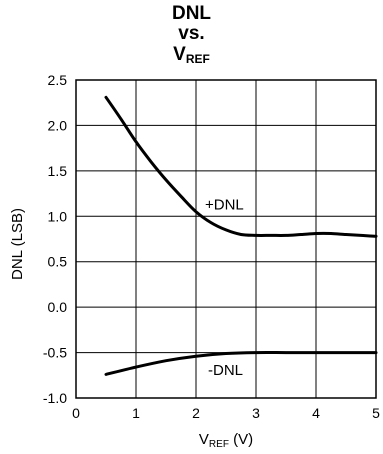 Image resolution: width=383 pixels, height=454 pixels. I want to click on minus-dnl-label: -DNL, so click(225, 370).